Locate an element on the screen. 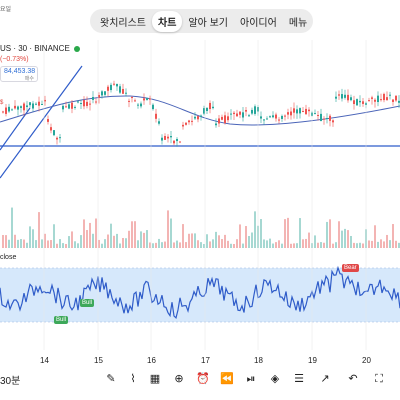  volume-bars is located at coordinates (201, 227).